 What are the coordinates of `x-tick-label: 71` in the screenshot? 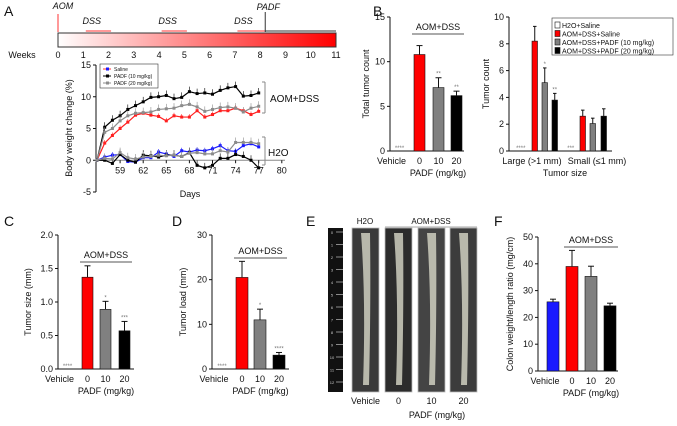 It's located at (212, 170).